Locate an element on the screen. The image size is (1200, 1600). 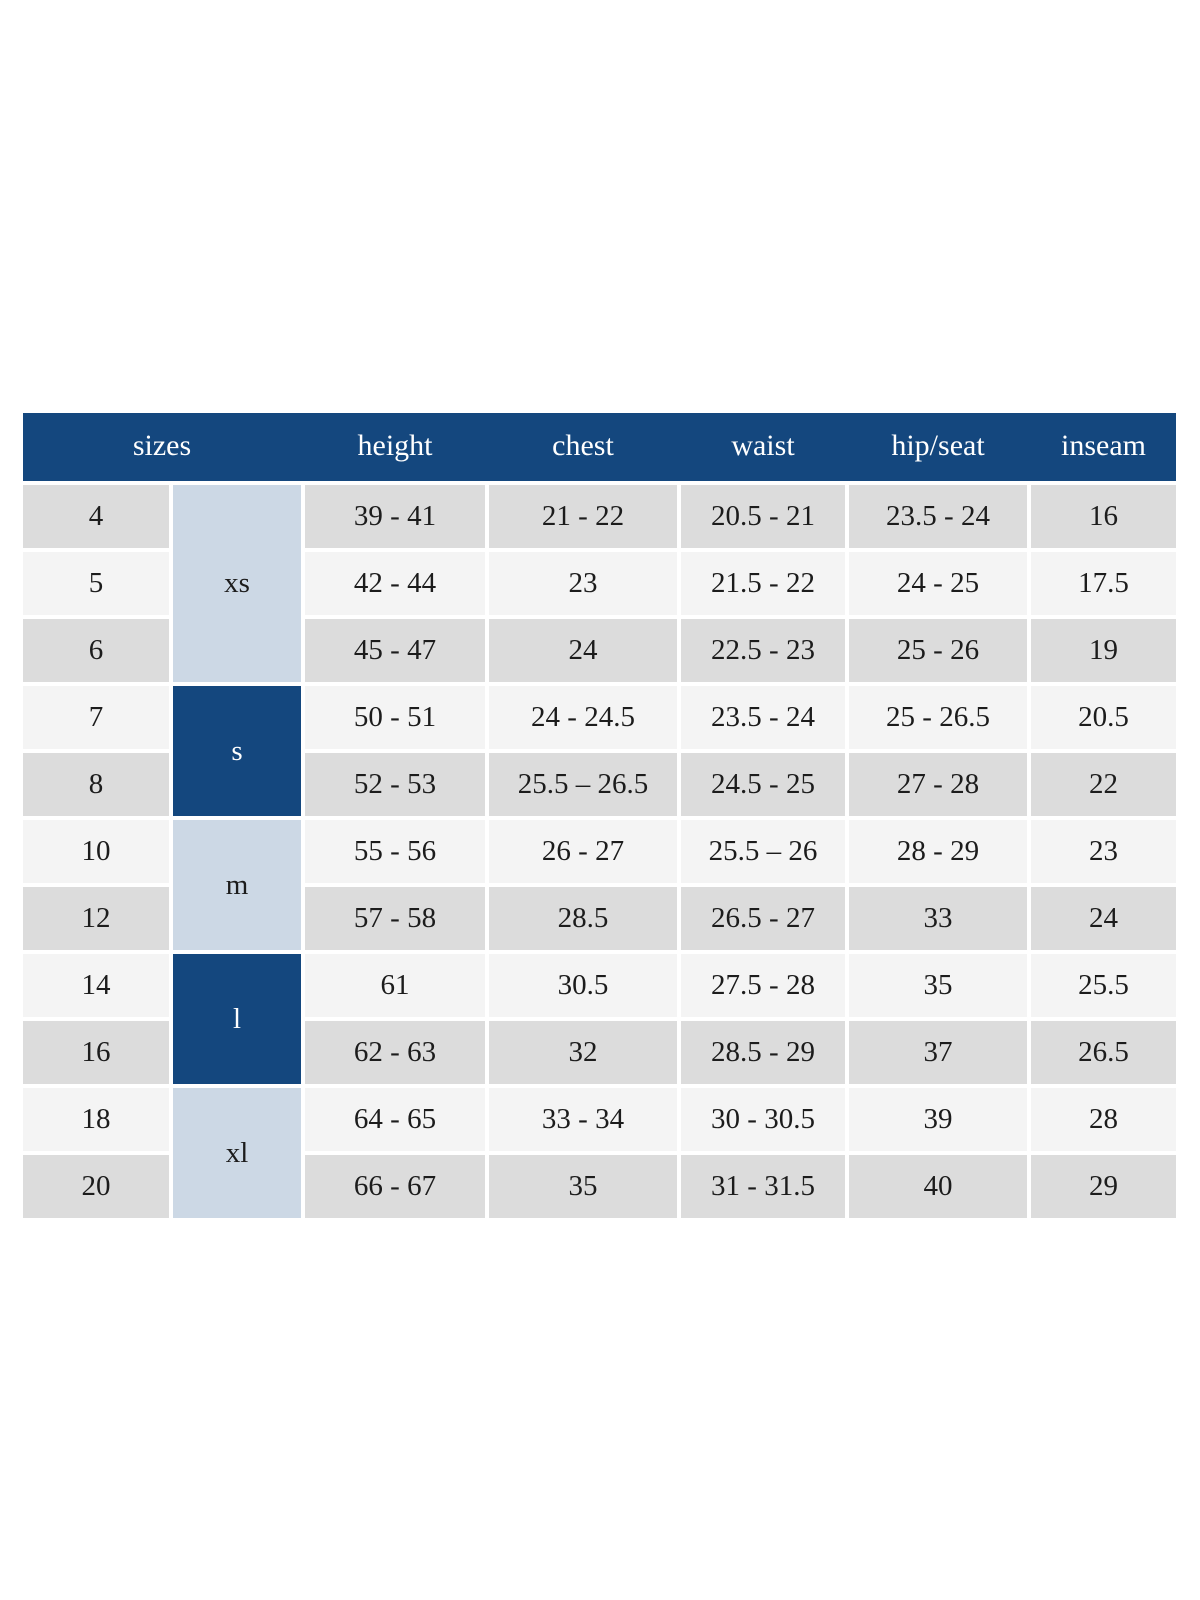
size-group-cell-xl: xl is located at coordinates (237, 1153).